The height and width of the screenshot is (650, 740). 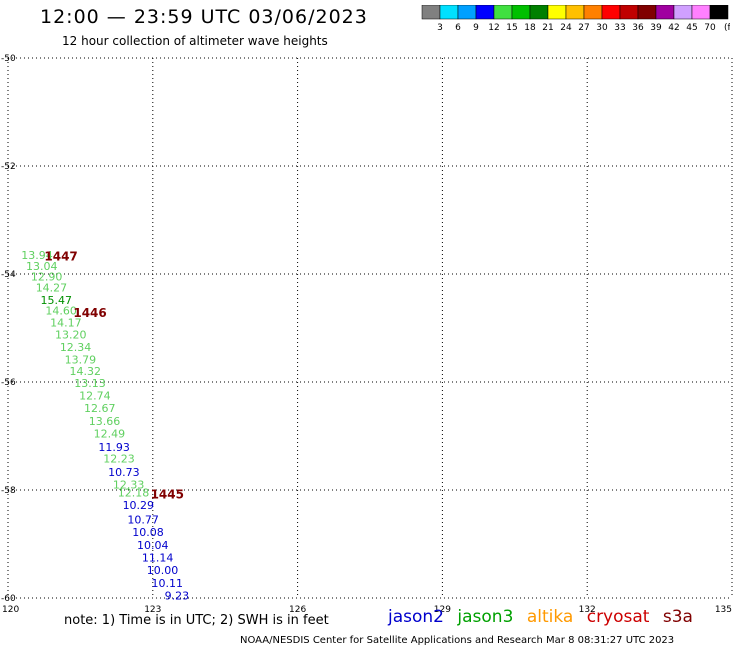 What do you see at coordinates (71, 334) in the screenshot?
I see `wave-height-point: 13.20` at bounding box center [71, 334].